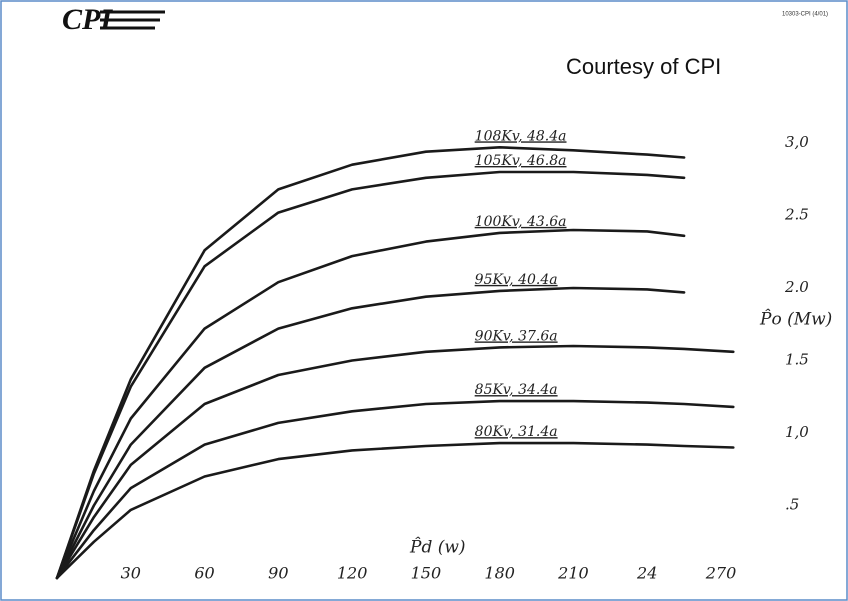 Image resolution: width=848 pixels, height=601 pixels. What do you see at coordinates (521, 161) in the screenshot?
I see `curve-label: 105Kv, 46.8a` at bounding box center [521, 161].